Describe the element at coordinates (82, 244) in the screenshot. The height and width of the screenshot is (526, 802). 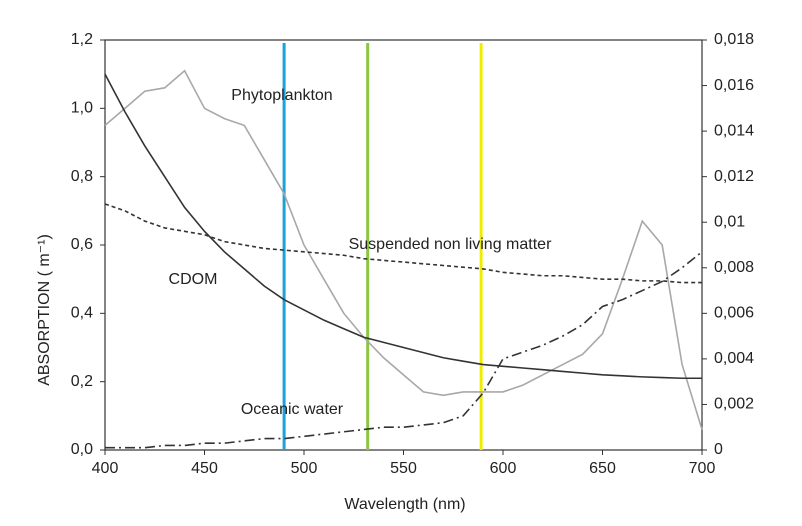
I see `y-tick-label: 0,6` at that location.